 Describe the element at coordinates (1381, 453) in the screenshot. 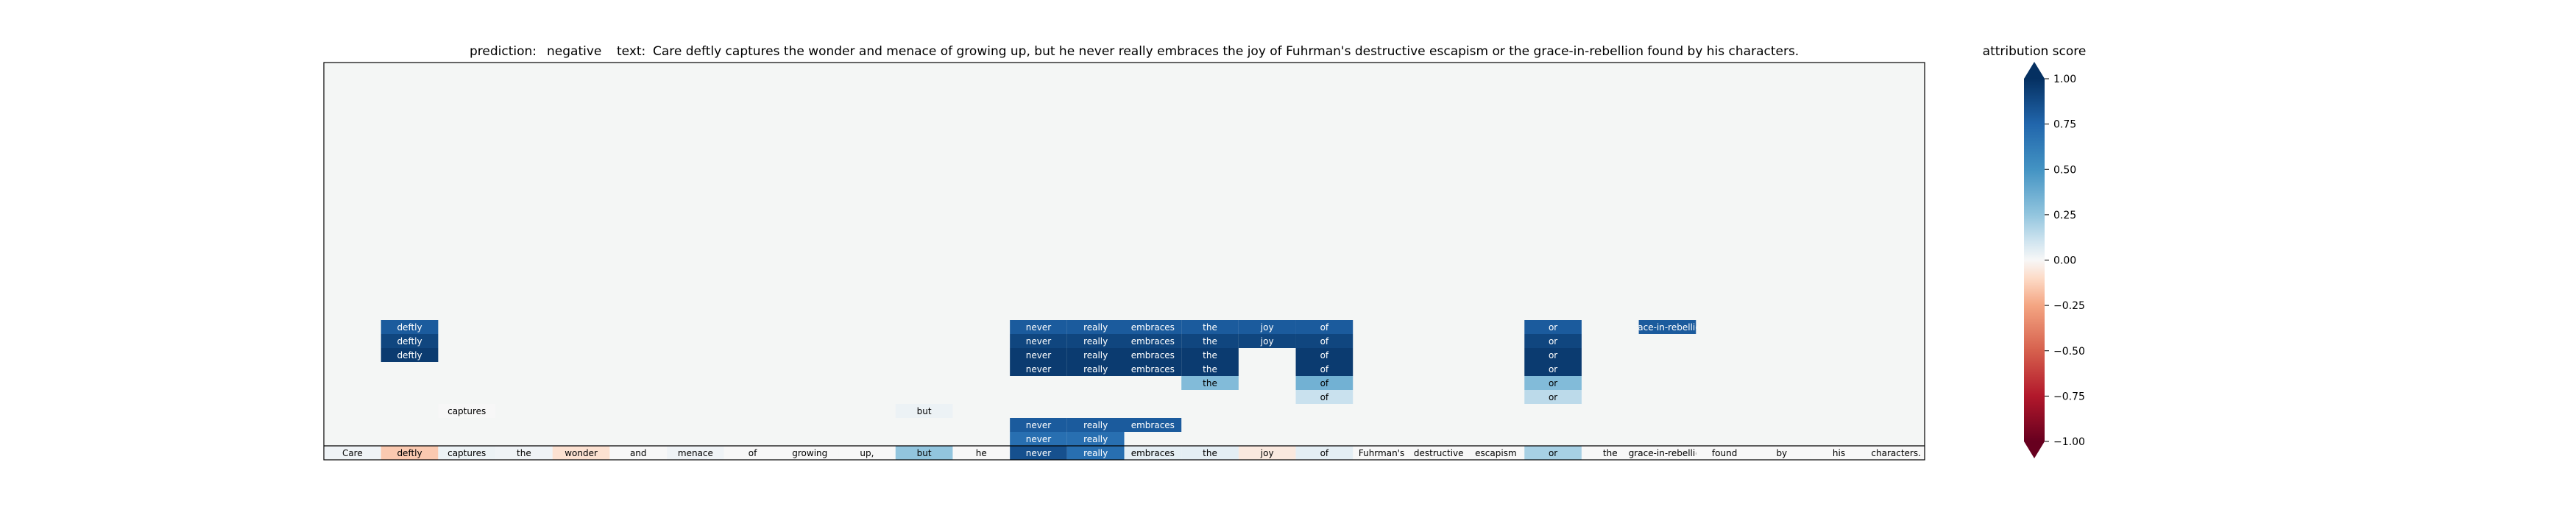

I see `base-token-label: Fuhrman's` at that location.